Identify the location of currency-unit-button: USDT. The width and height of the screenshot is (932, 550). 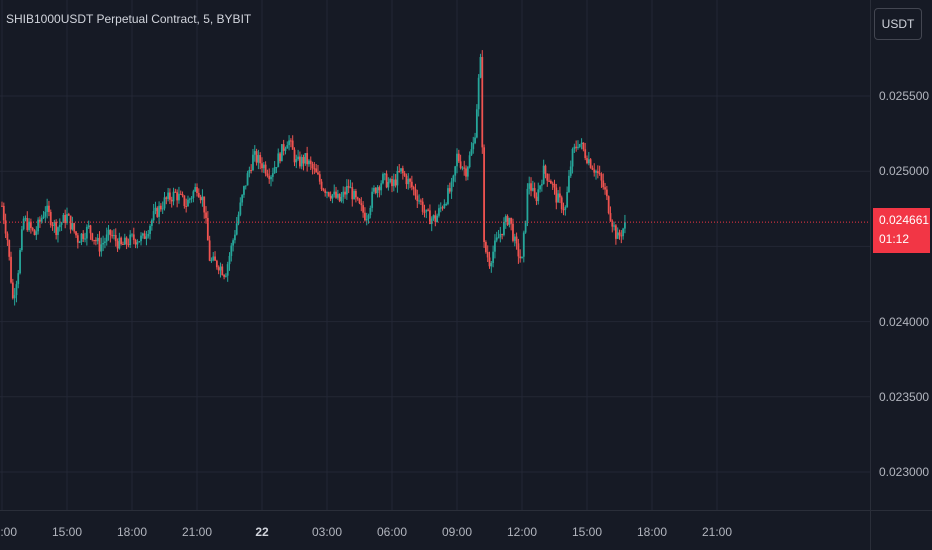
(898, 24).